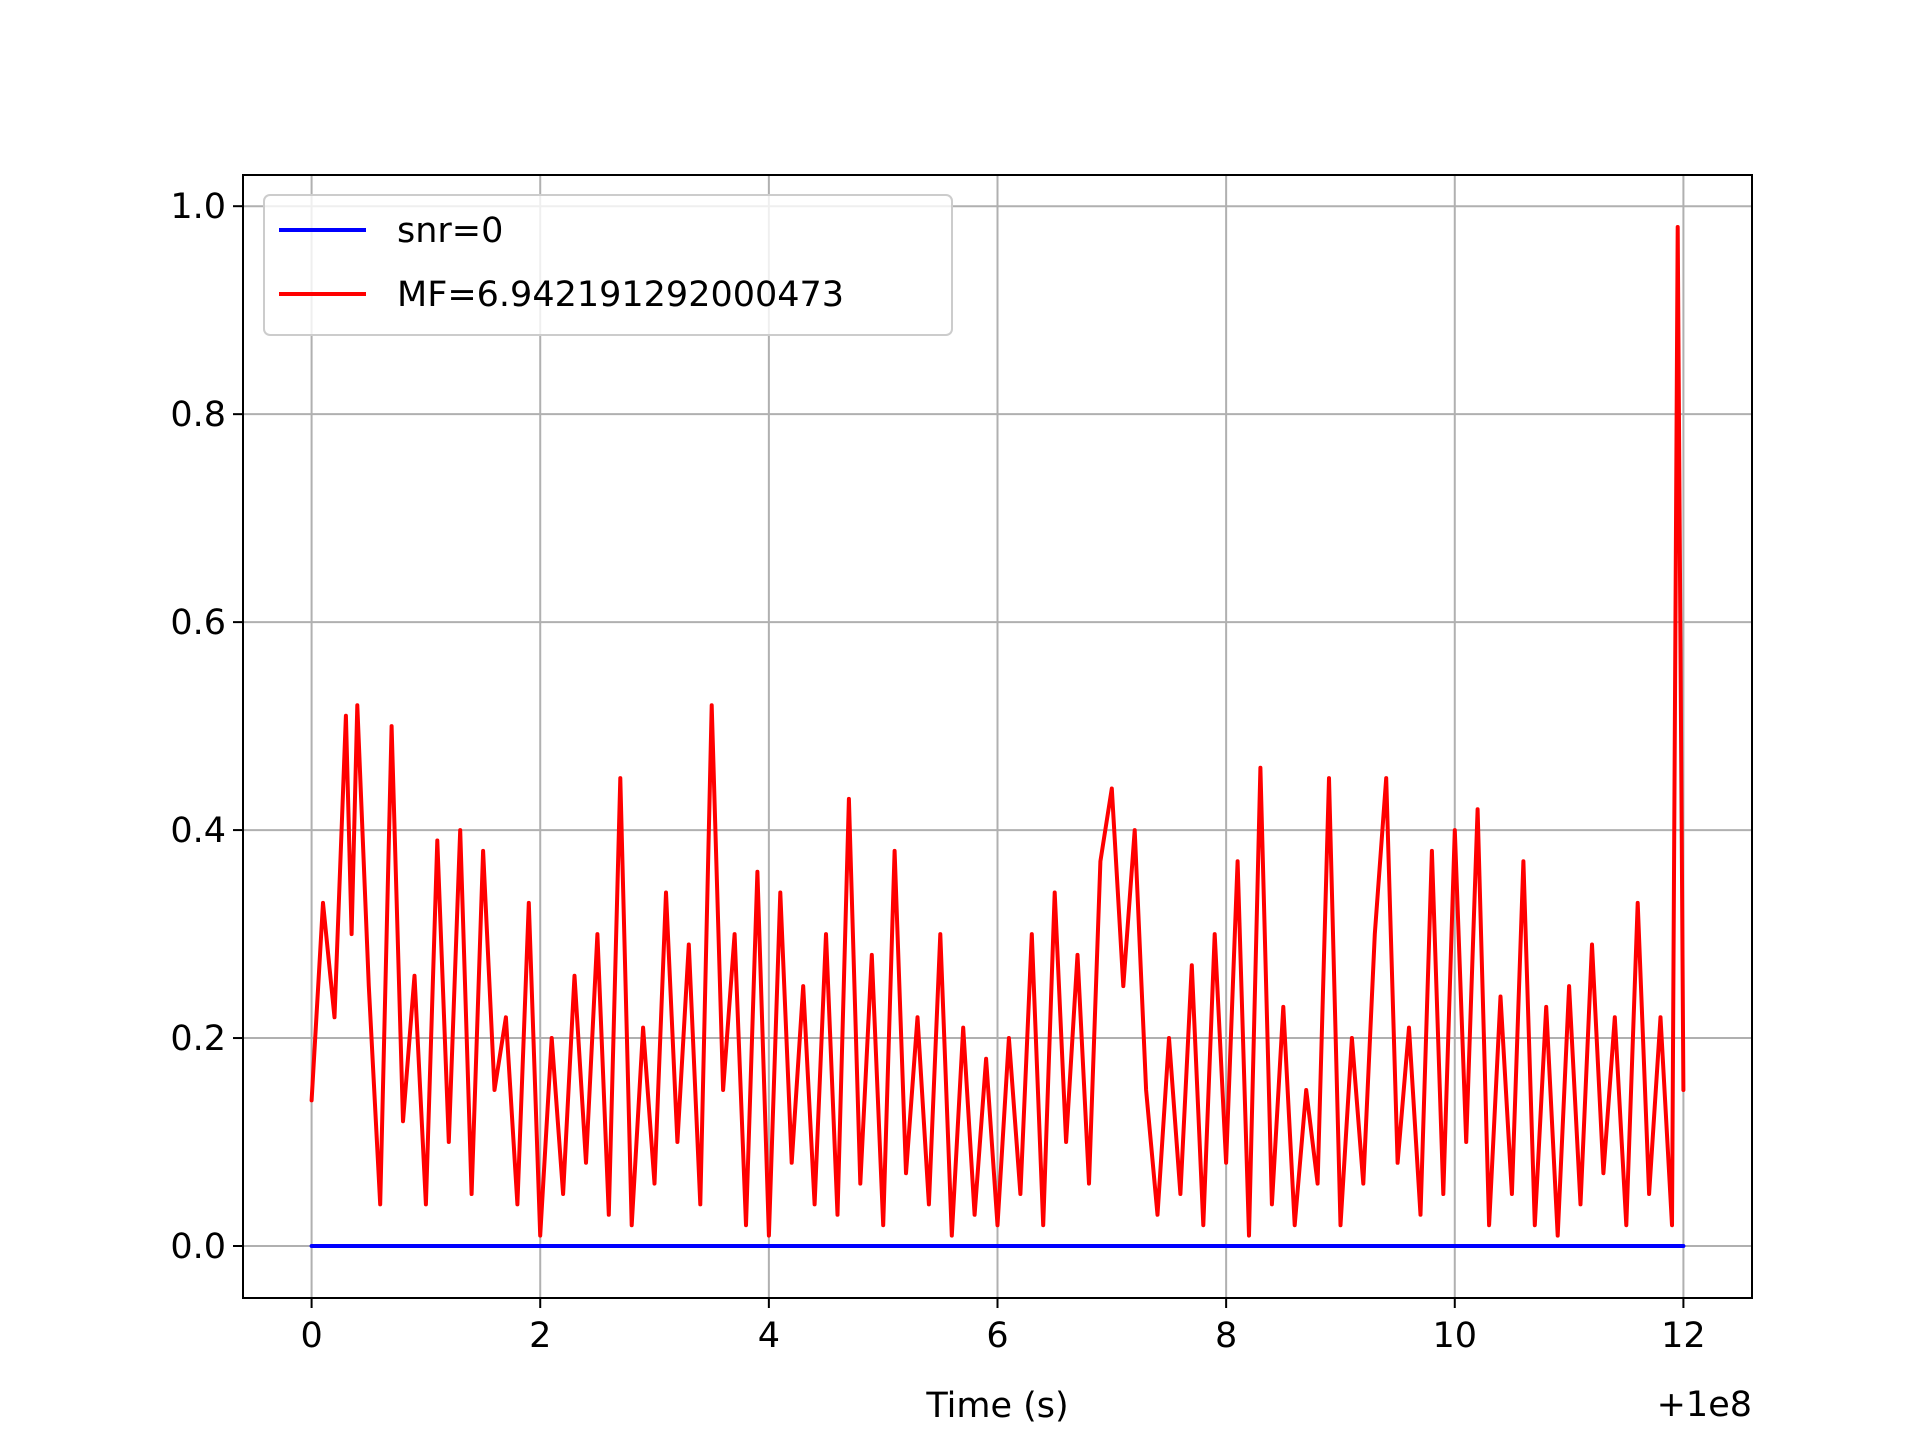  Describe the element at coordinates (1226, 1336) in the screenshot. I see `x-tick-label: 8` at that location.